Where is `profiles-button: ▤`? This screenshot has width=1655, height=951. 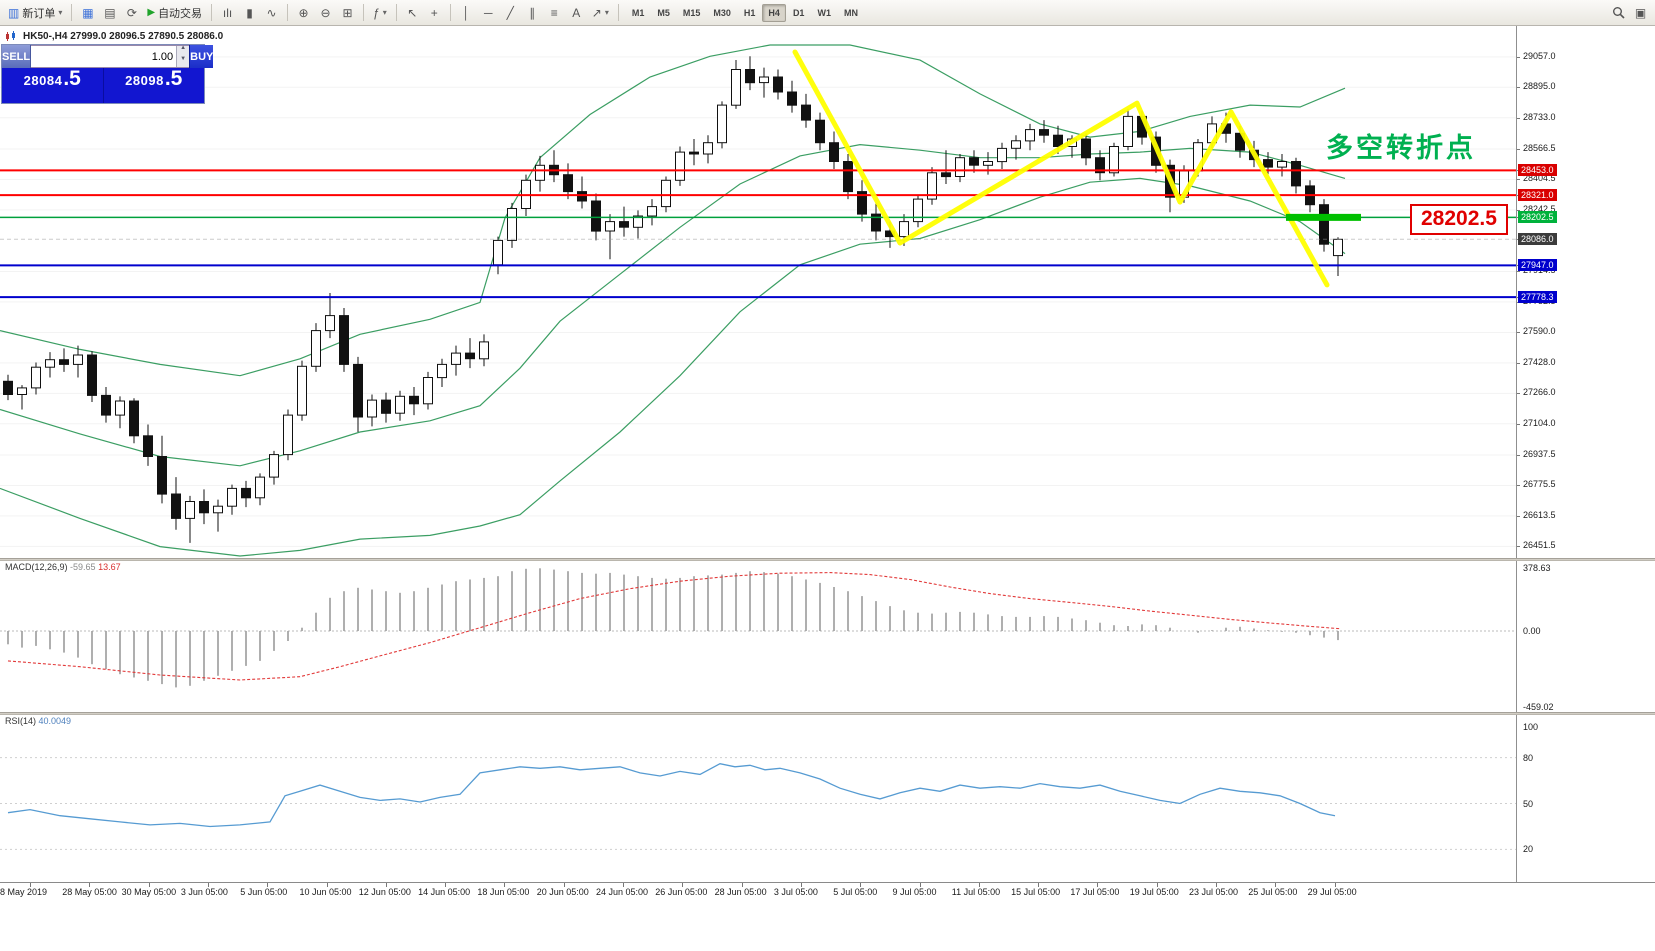
profiles-button: ▤ is located at coordinates (109, 12).